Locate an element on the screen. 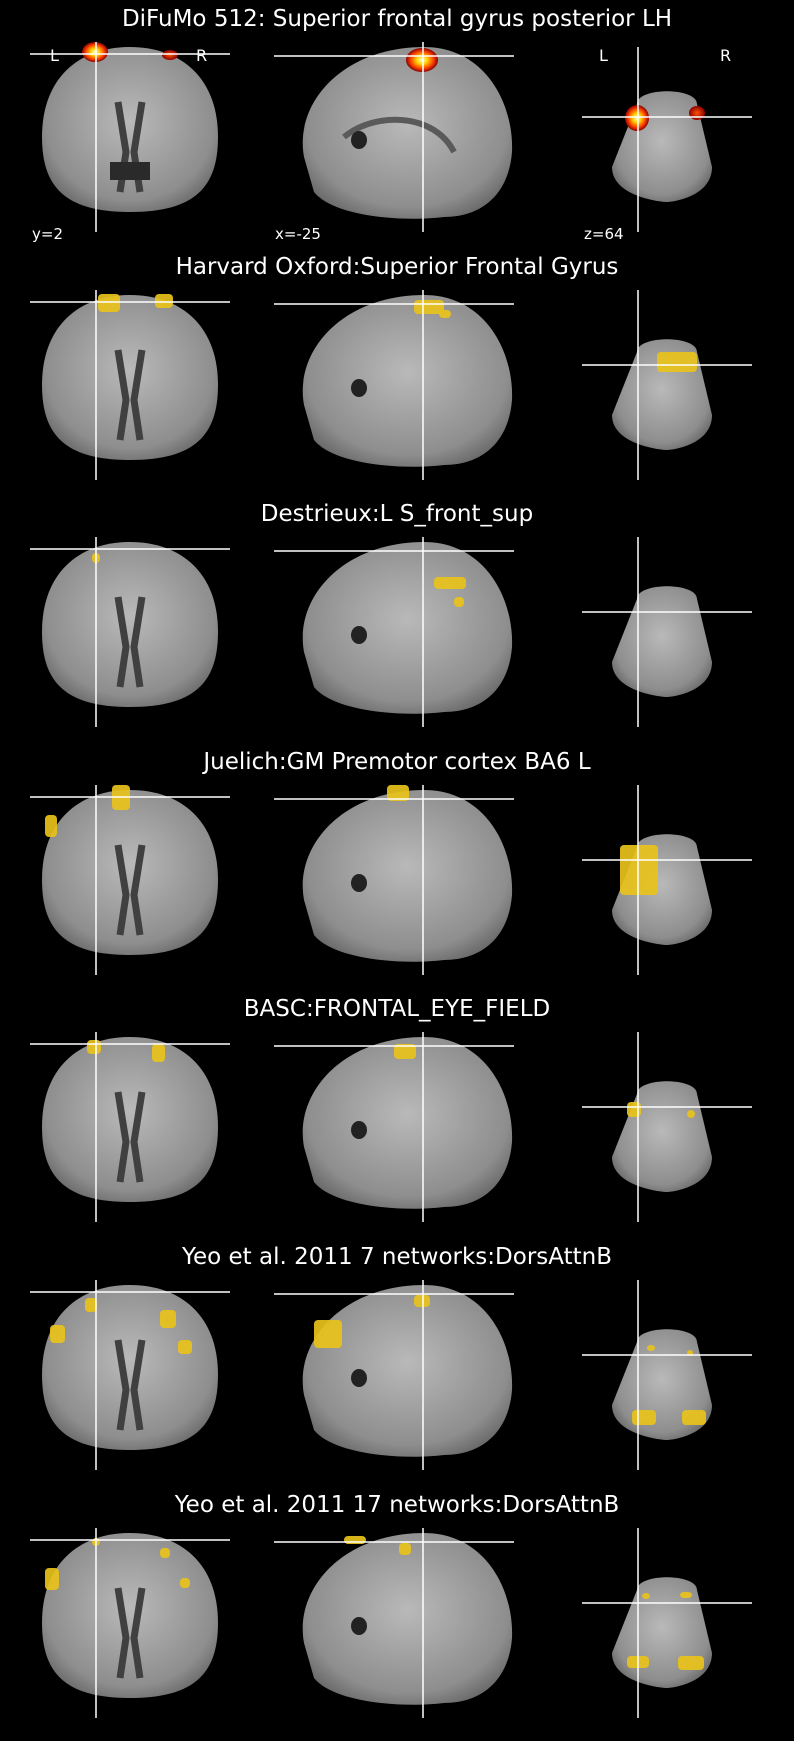 The height and width of the screenshot is (1741, 794). activation-blob is located at coordinates (422, 60).